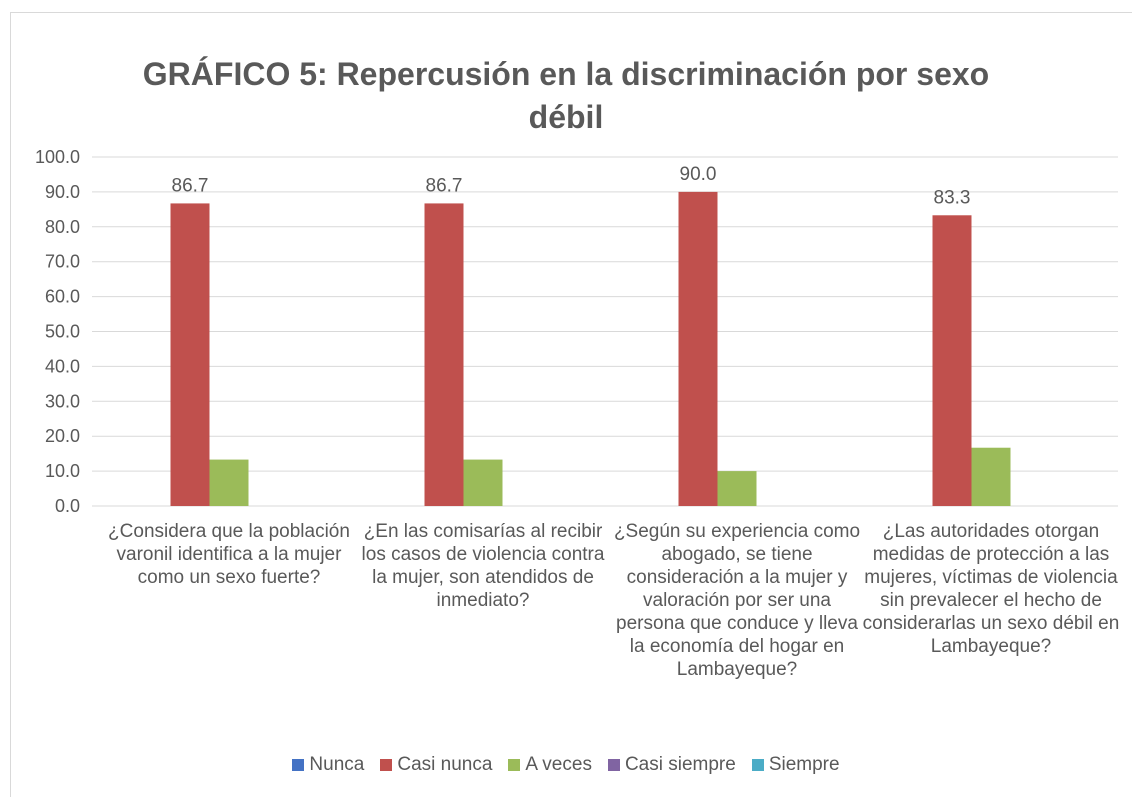  What do you see at coordinates (62, 366) in the screenshot?
I see `y-tick-label: 40.0` at bounding box center [62, 366].